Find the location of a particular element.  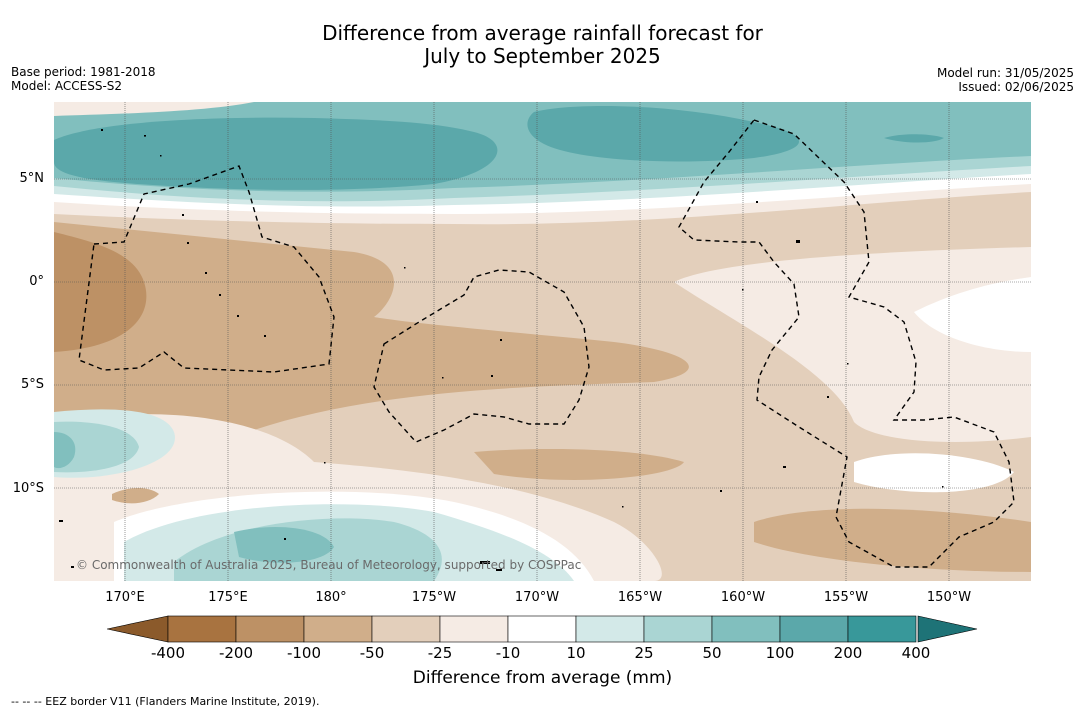

colorbar-tick-label: 200 is located at coordinates (848, 653).